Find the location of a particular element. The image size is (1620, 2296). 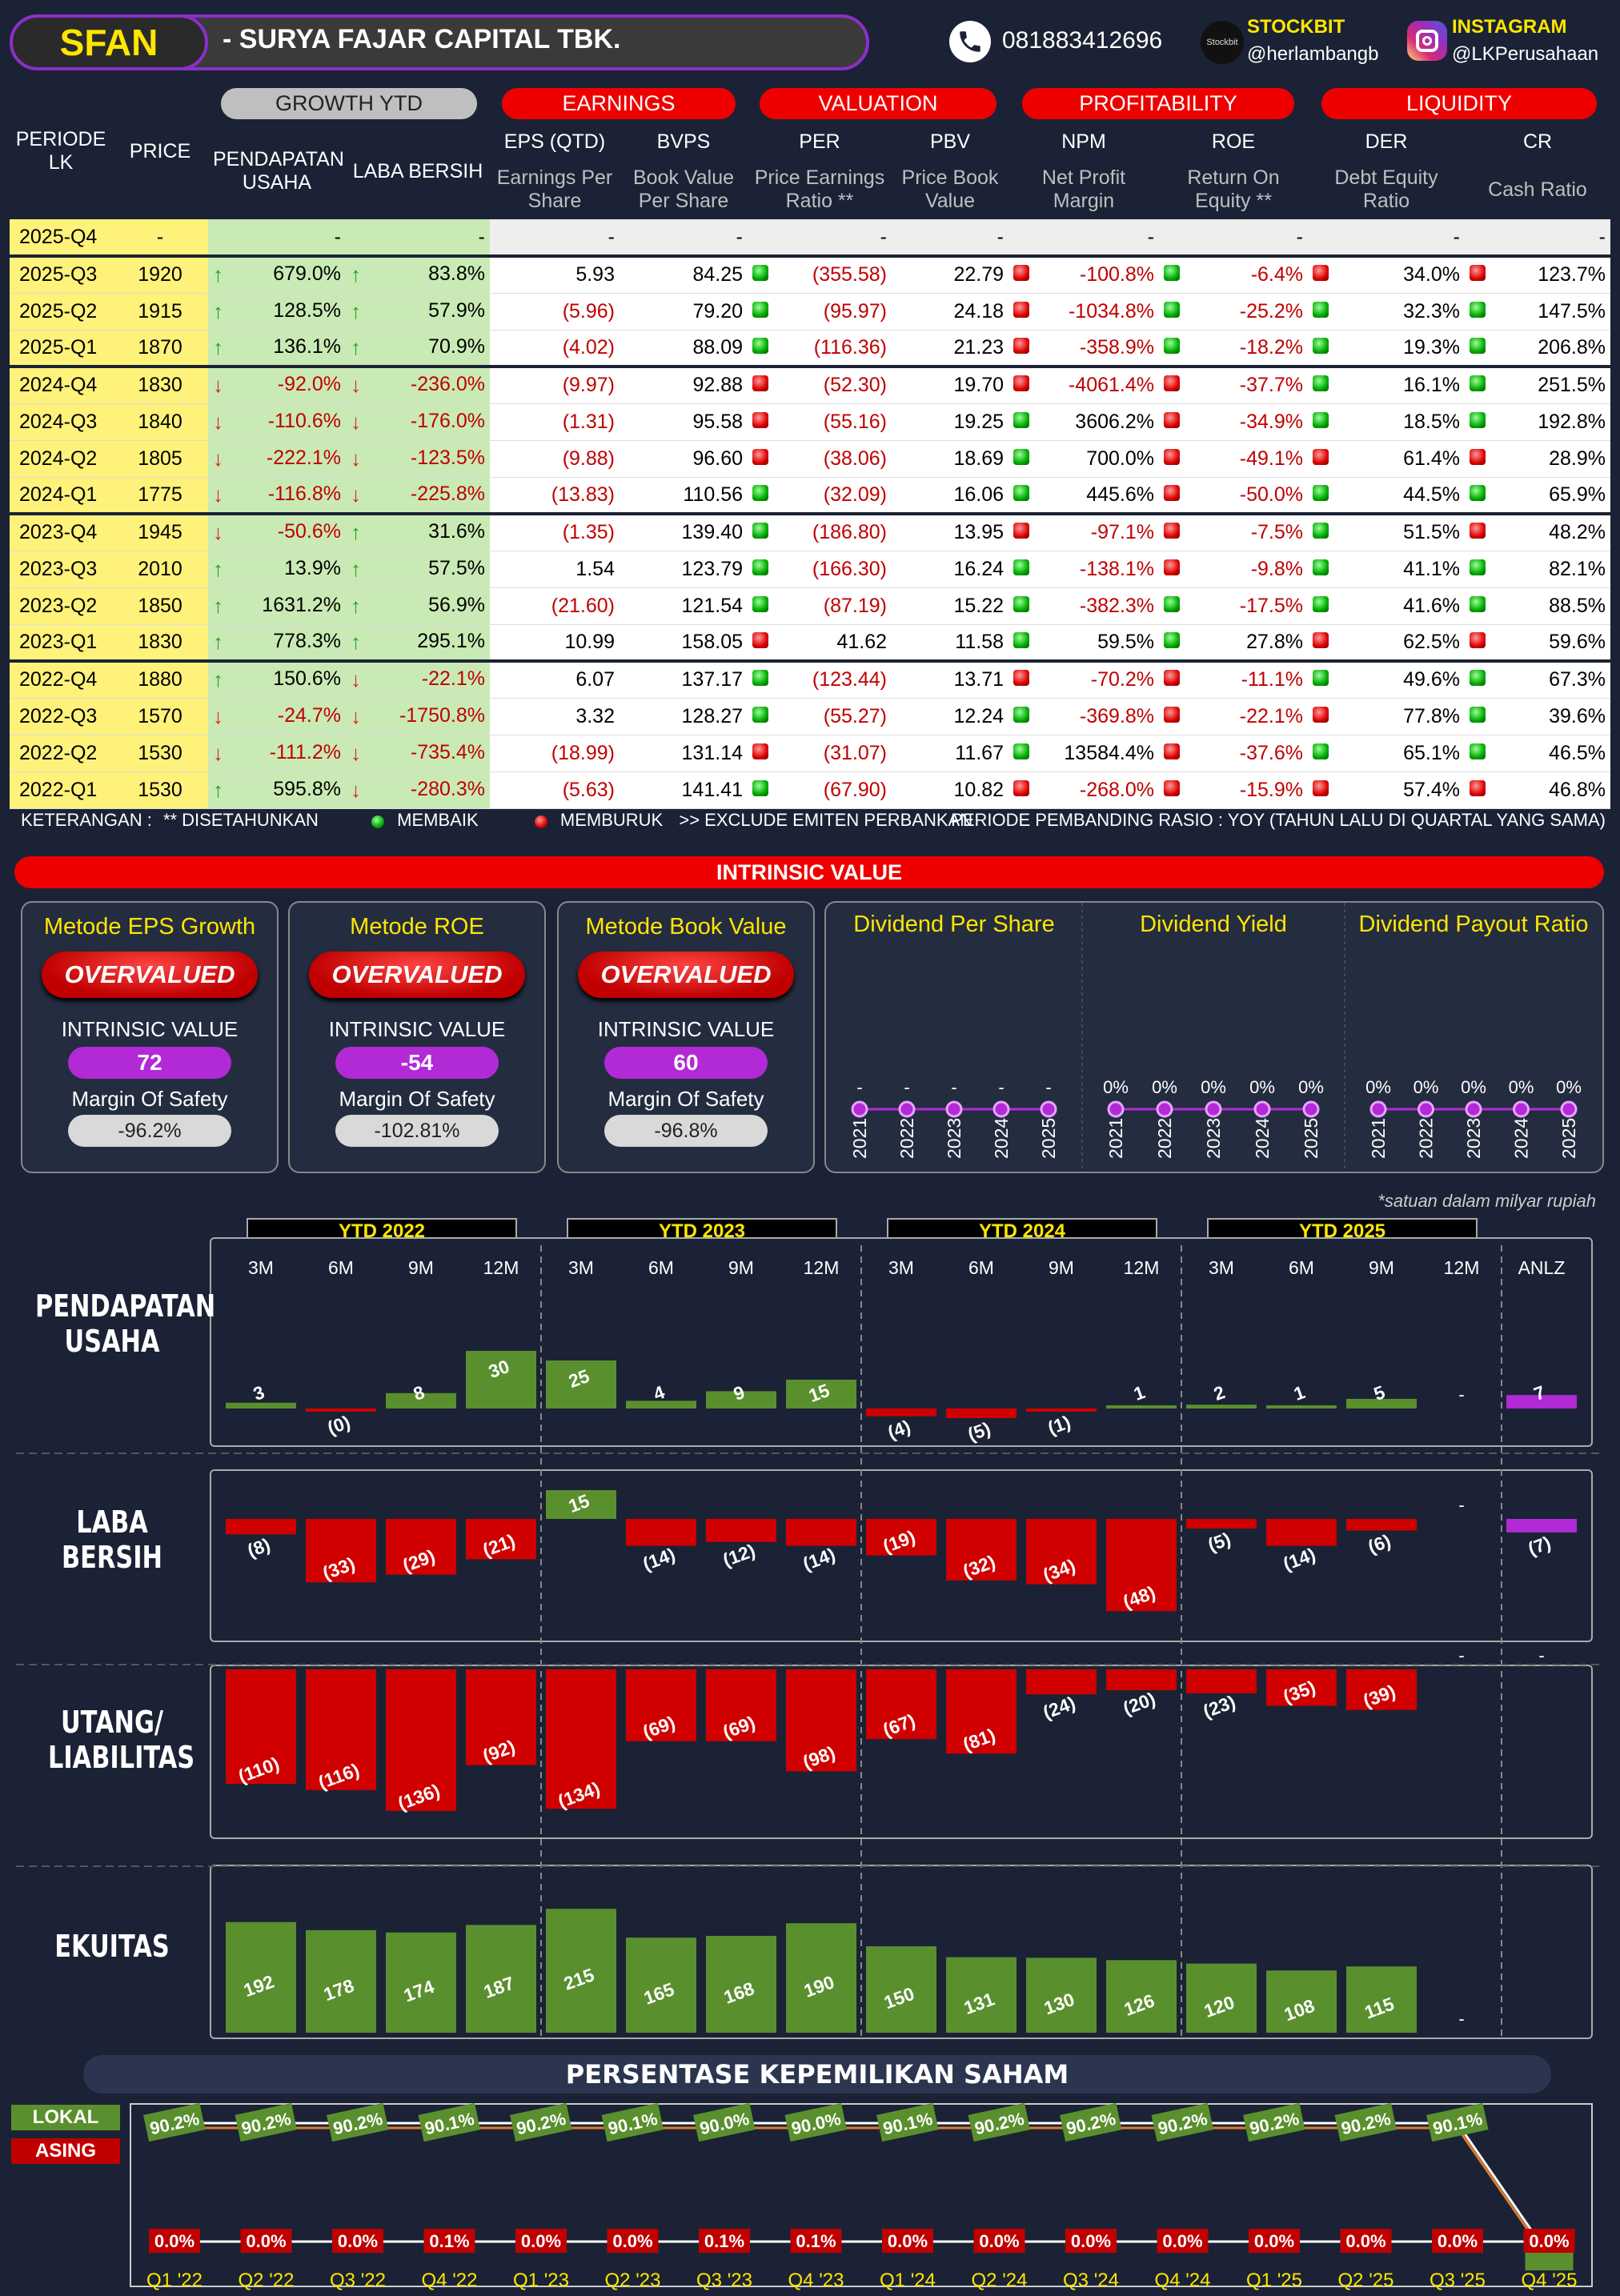

quarter-label: Q4 '22 is located at coordinates (450, 2280).